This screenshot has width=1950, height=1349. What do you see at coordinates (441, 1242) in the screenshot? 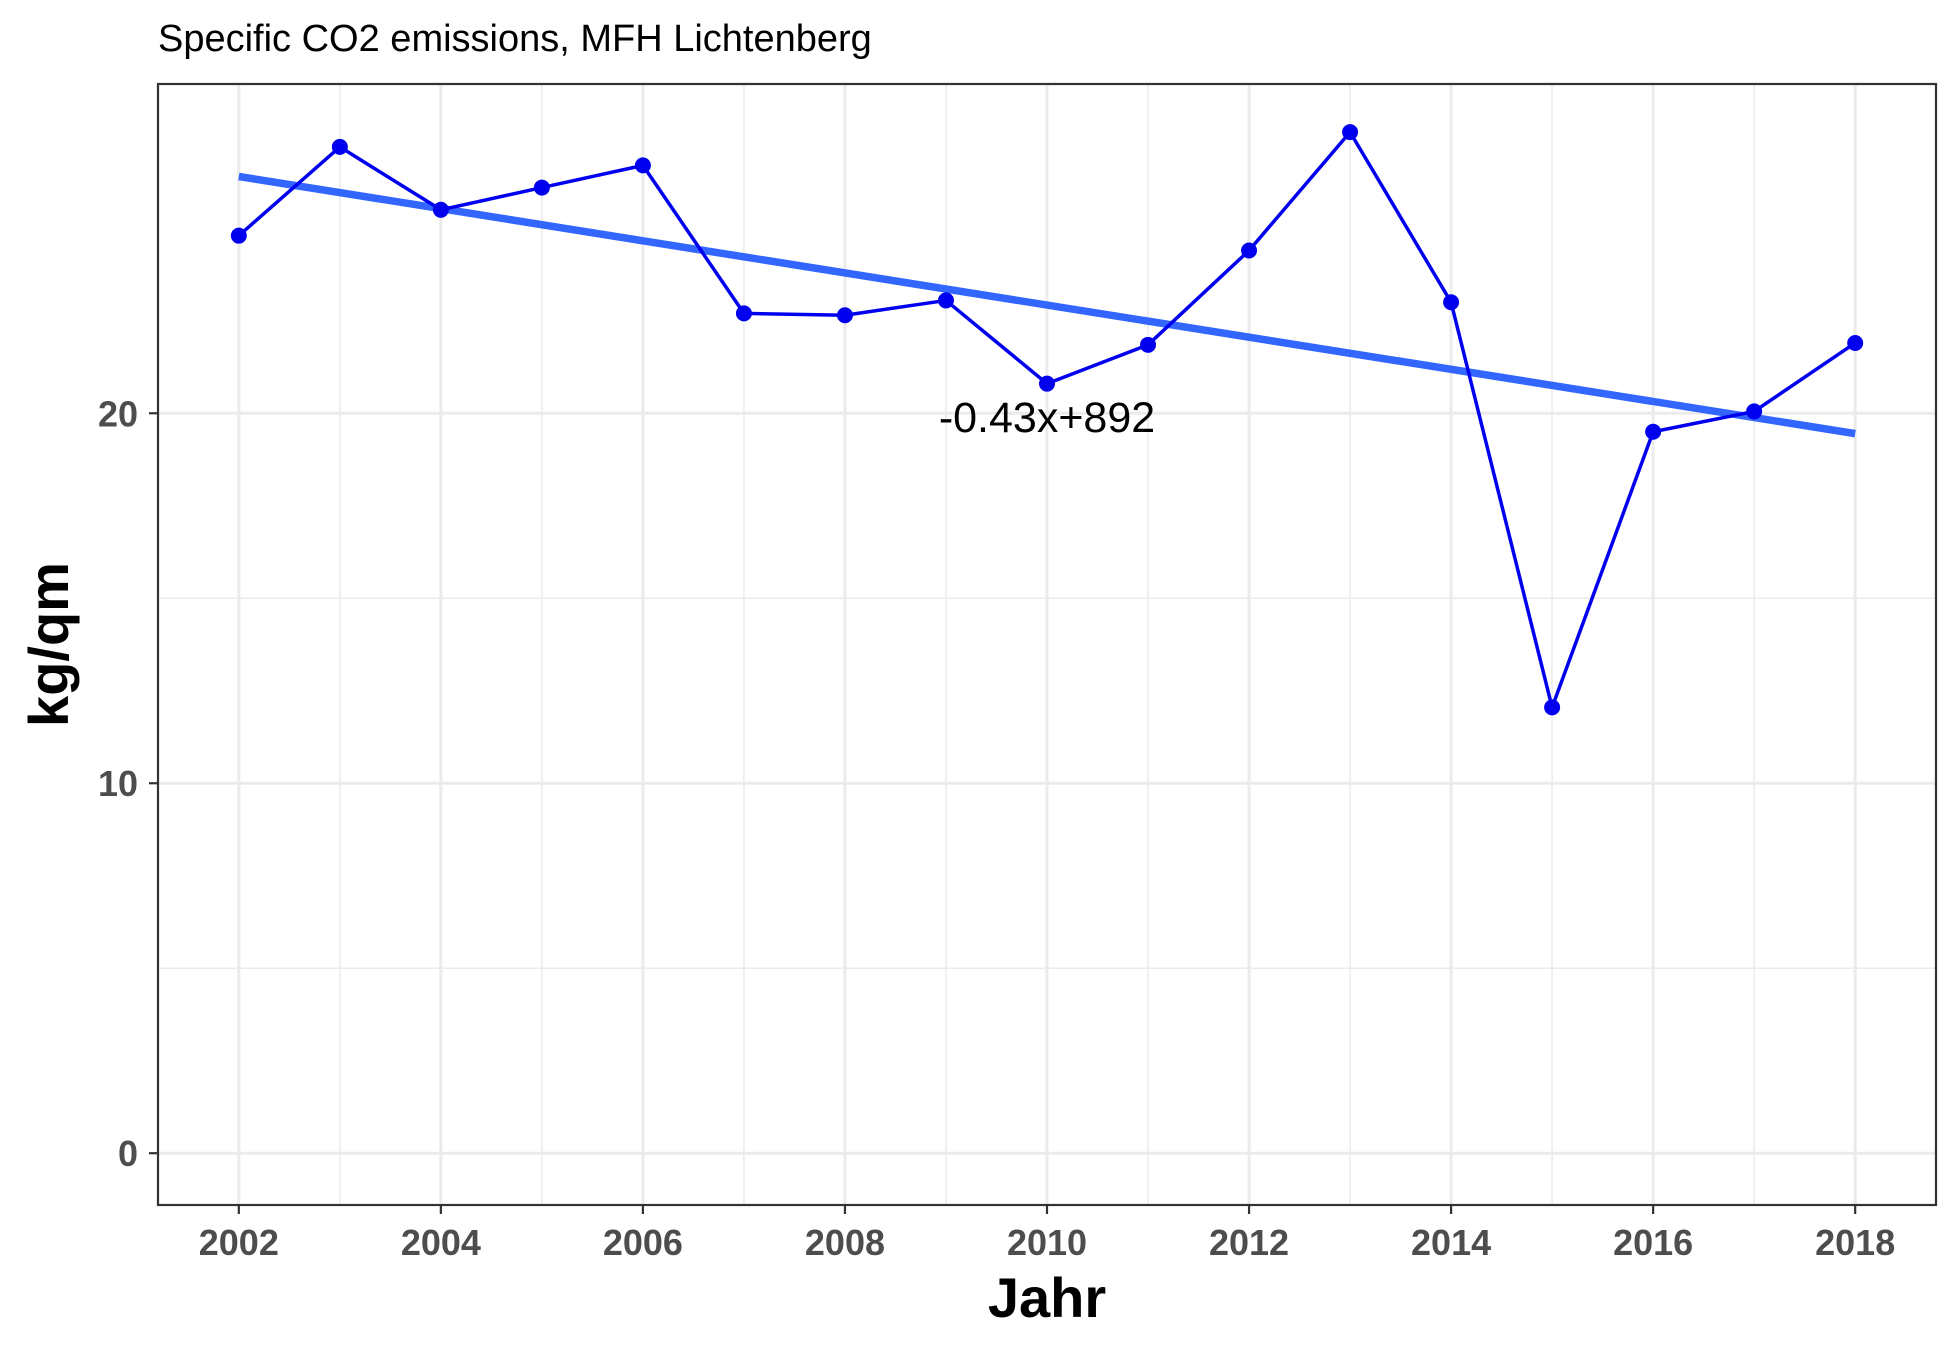
I see `x-tick-label: 2004` at bounding box center [441, 1242].